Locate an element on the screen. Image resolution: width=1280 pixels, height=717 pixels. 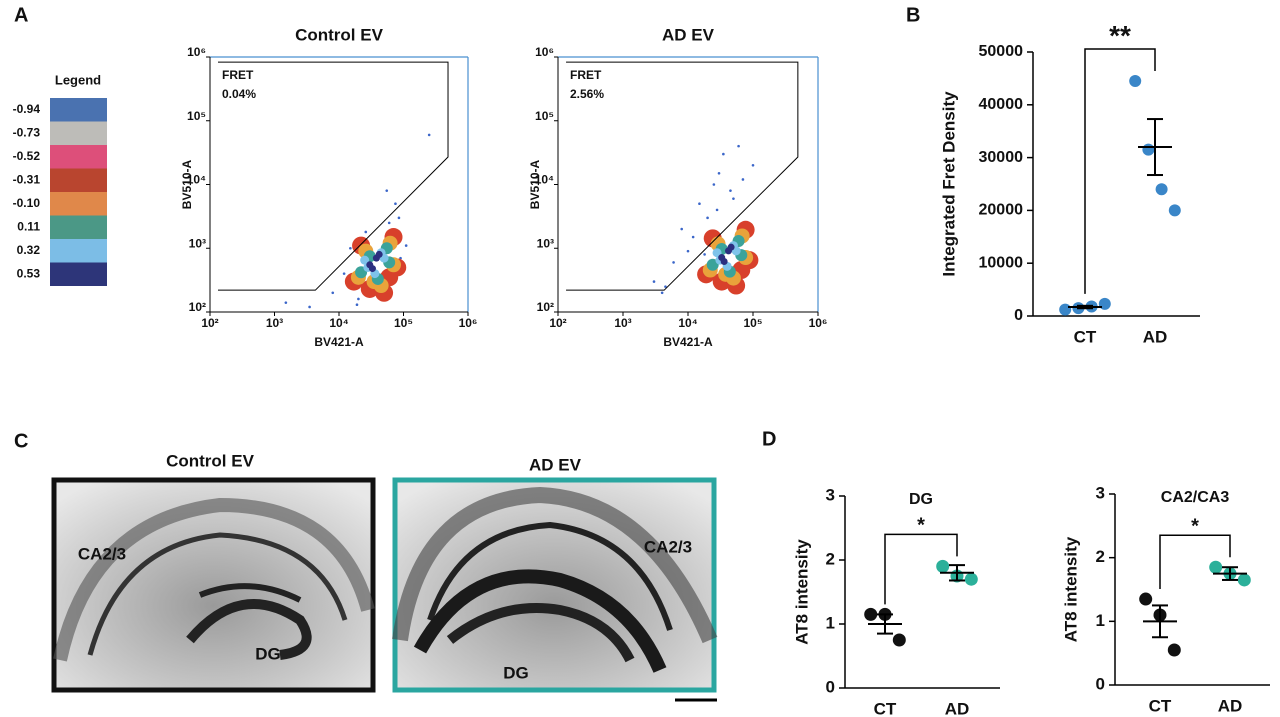
image-title: Control EV is located at coordinates (210, 460).